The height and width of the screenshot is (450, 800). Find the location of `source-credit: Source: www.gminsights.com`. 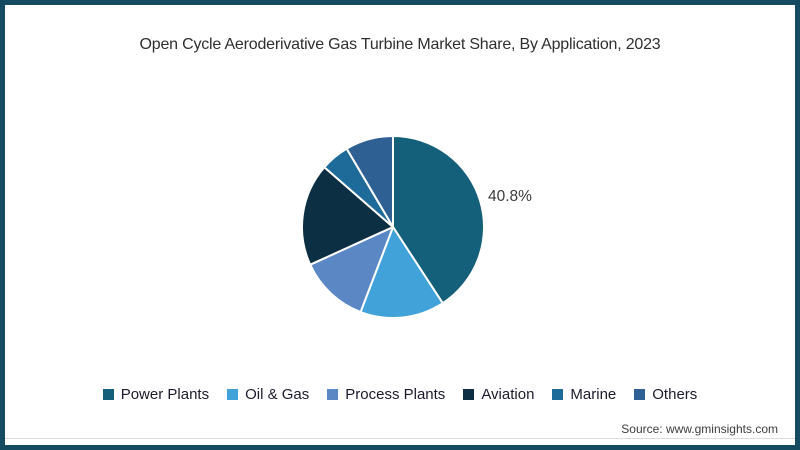

source-credit: Source: www.gminsights.com is located at coordinates (699, 429).